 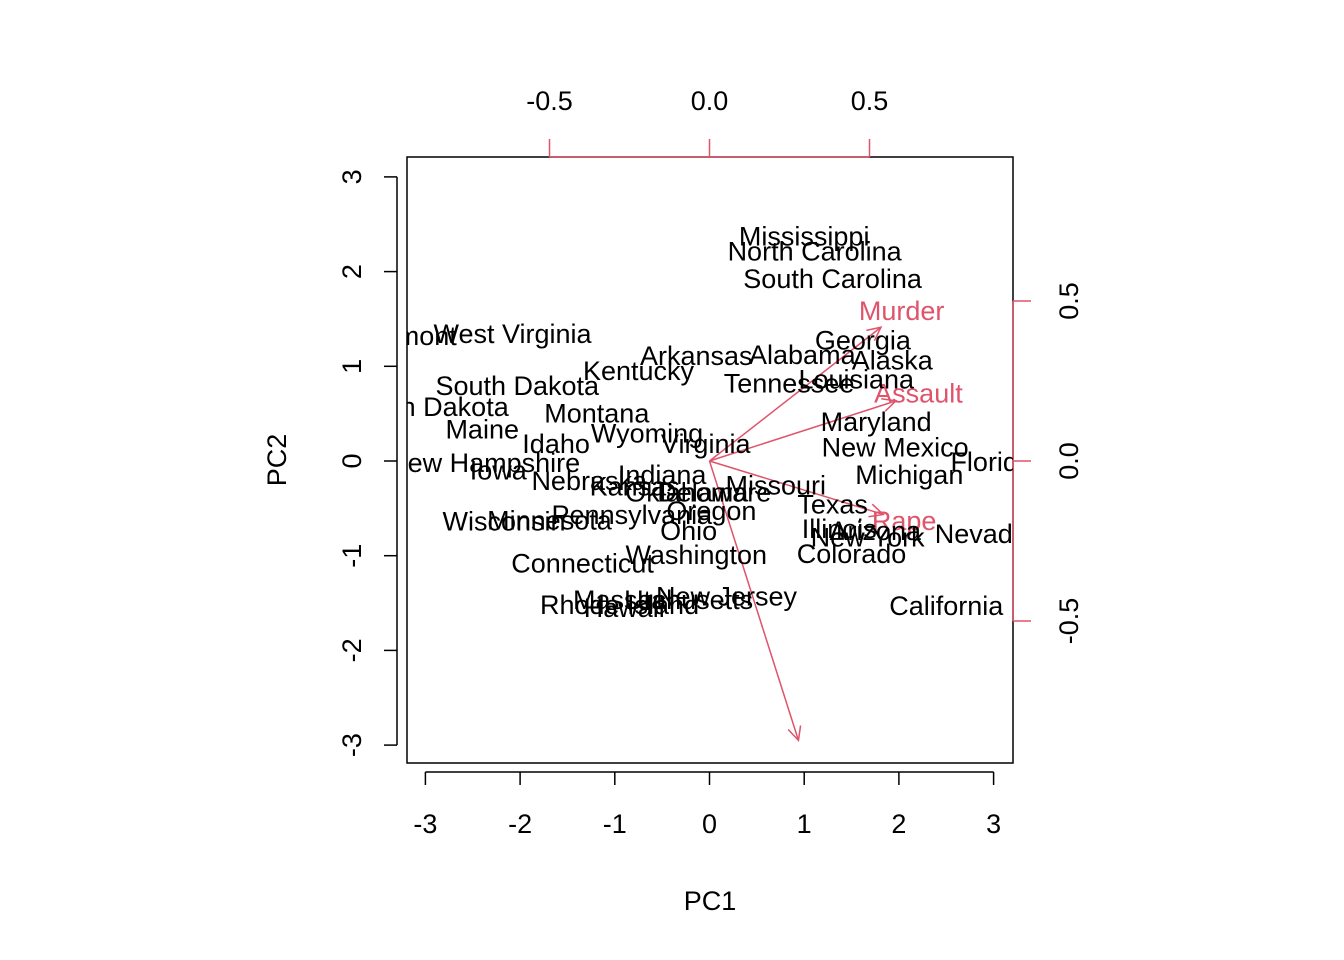 I want to click on y-axis-label: PC2, so click(x=277, y=460).